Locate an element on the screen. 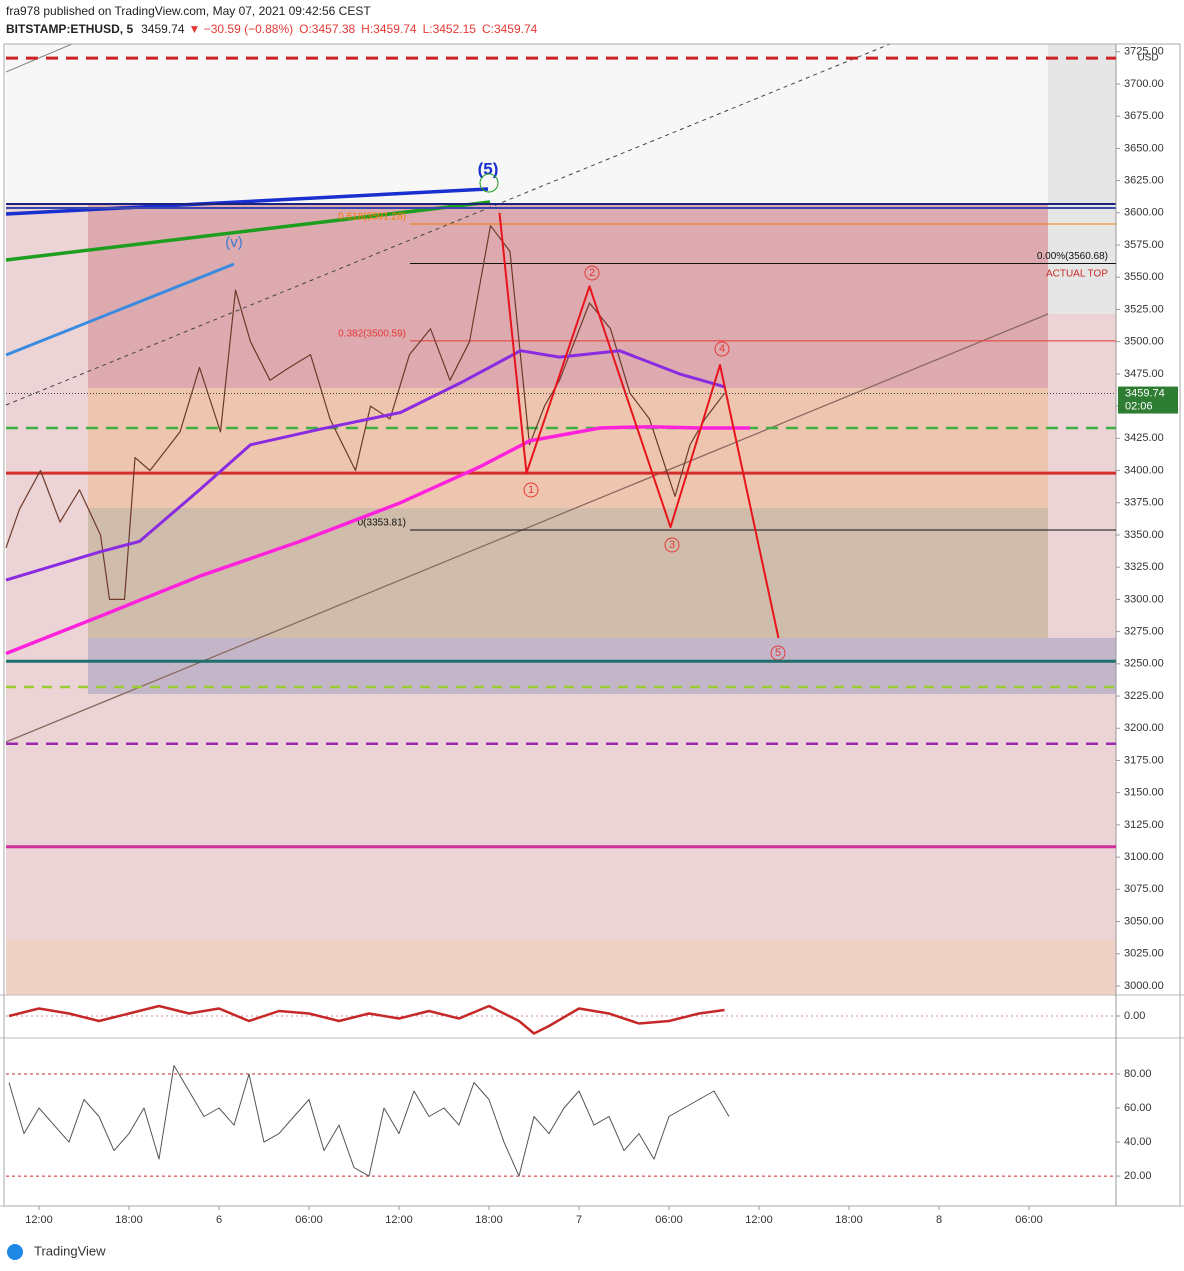 Image resolution: width=1184 pixels, height=1271 pixels. y-tick-label: 3050.00 is located at coordinates (1144, 921).